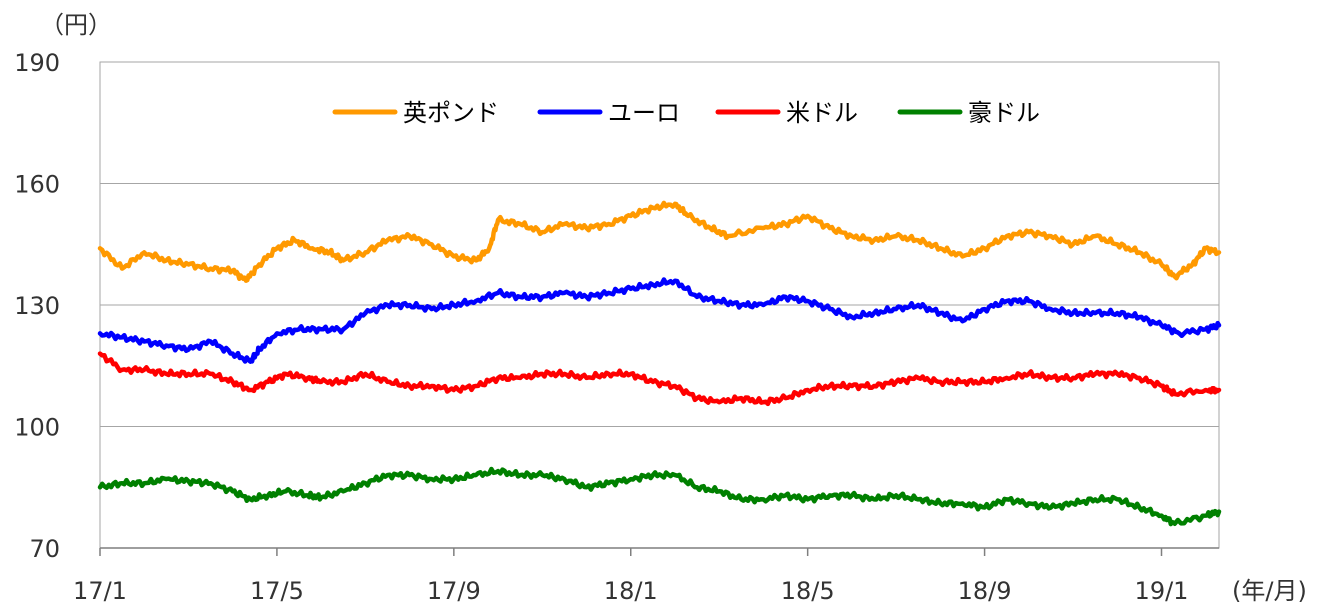 The image size is (1325, 614). What do you see at coordinates (37, 185) in the screenshot?
I see `y-tick-label: 160` at bounding box center [37, 185].